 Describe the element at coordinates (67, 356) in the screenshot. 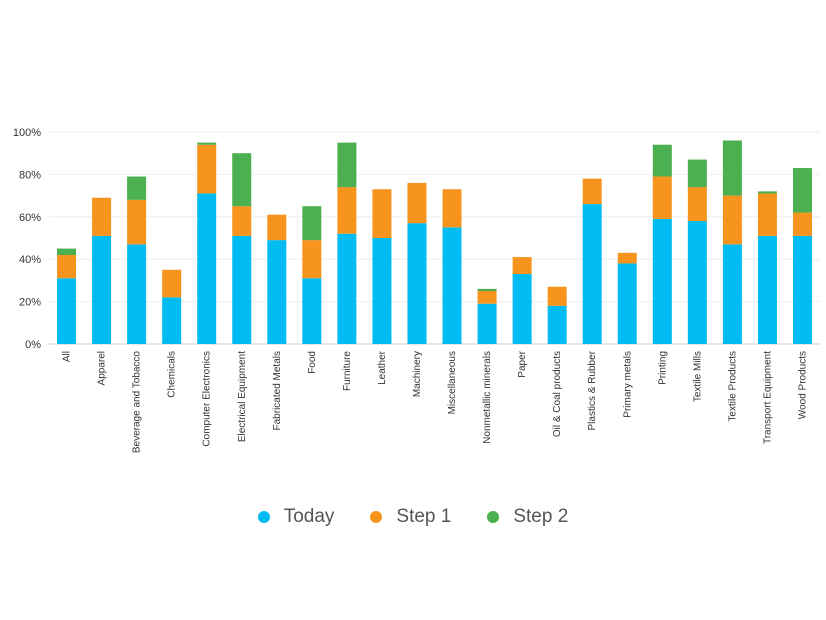

I see `x-tick-label-all: All` at that location.